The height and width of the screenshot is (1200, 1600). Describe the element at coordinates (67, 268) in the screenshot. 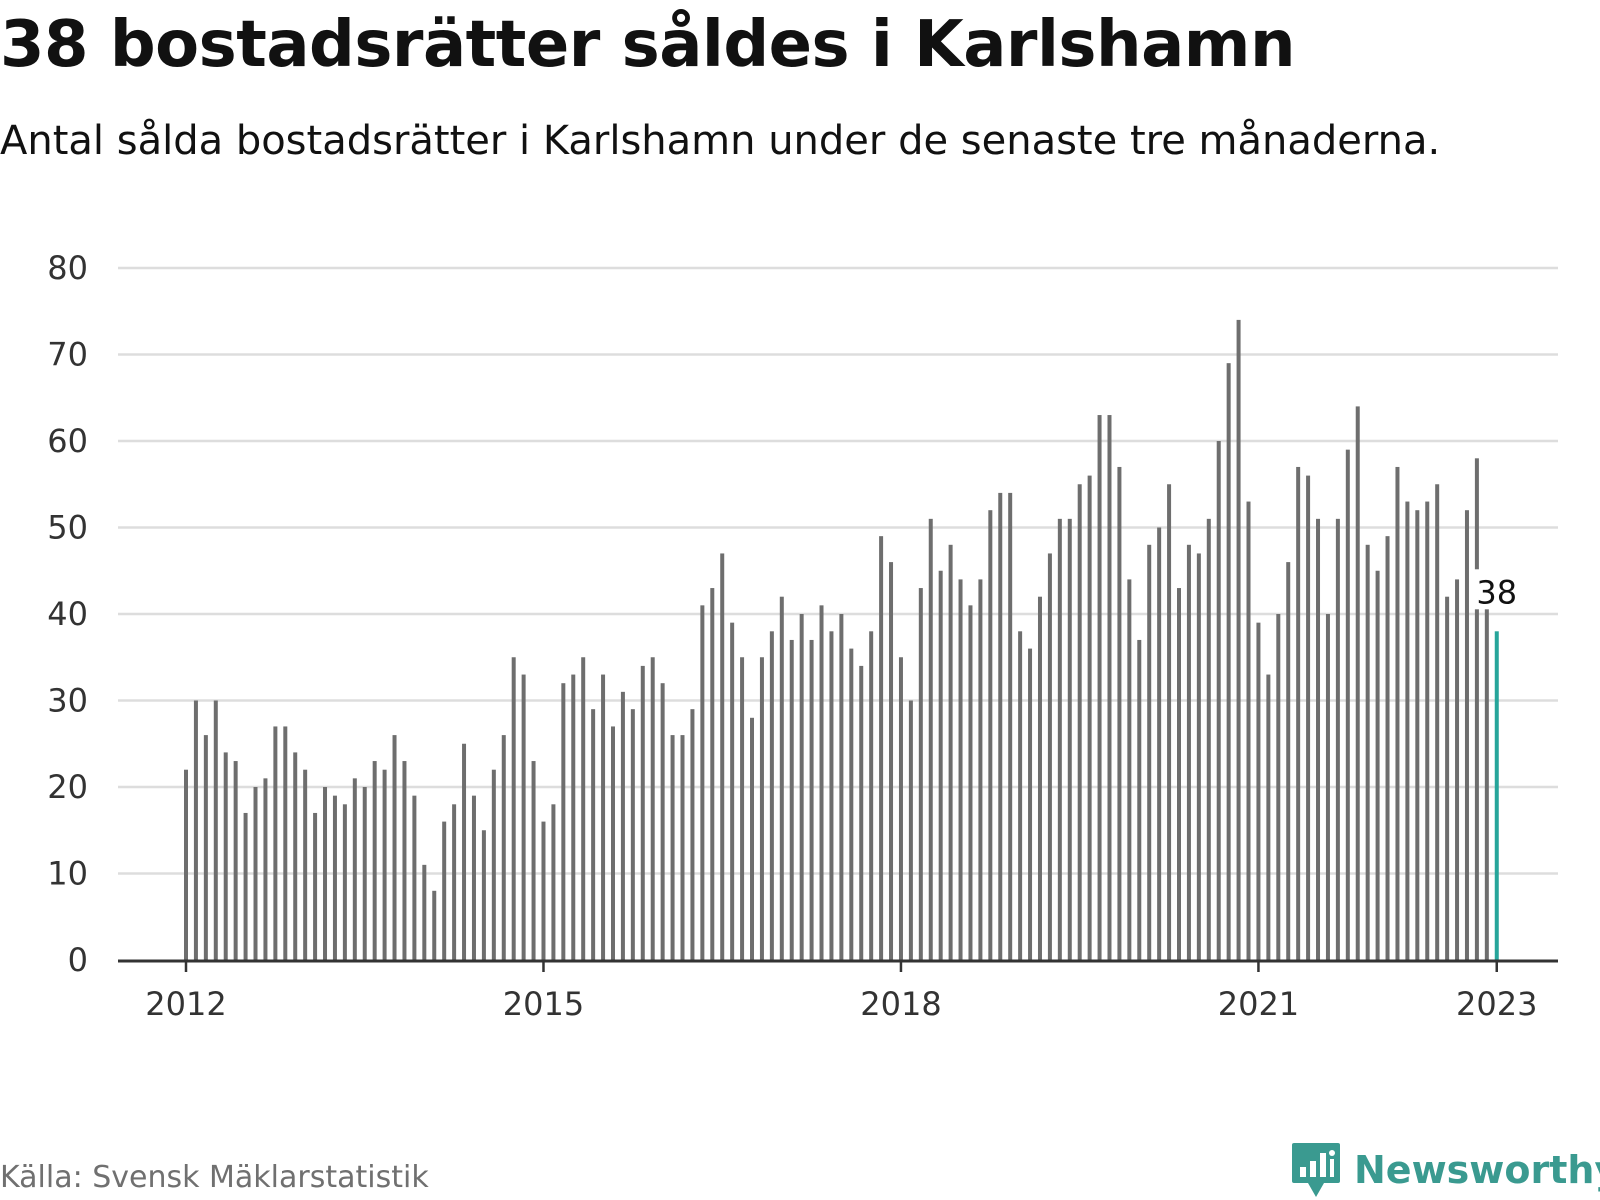

I see `y-tick-label-80: 80` at that location.